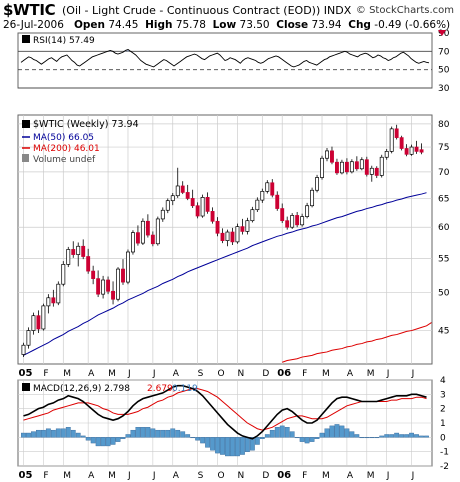 Image resolution: width=460 pixels, height=482 pixels. I want to click on high-value: 75.78, so click(190, 25).